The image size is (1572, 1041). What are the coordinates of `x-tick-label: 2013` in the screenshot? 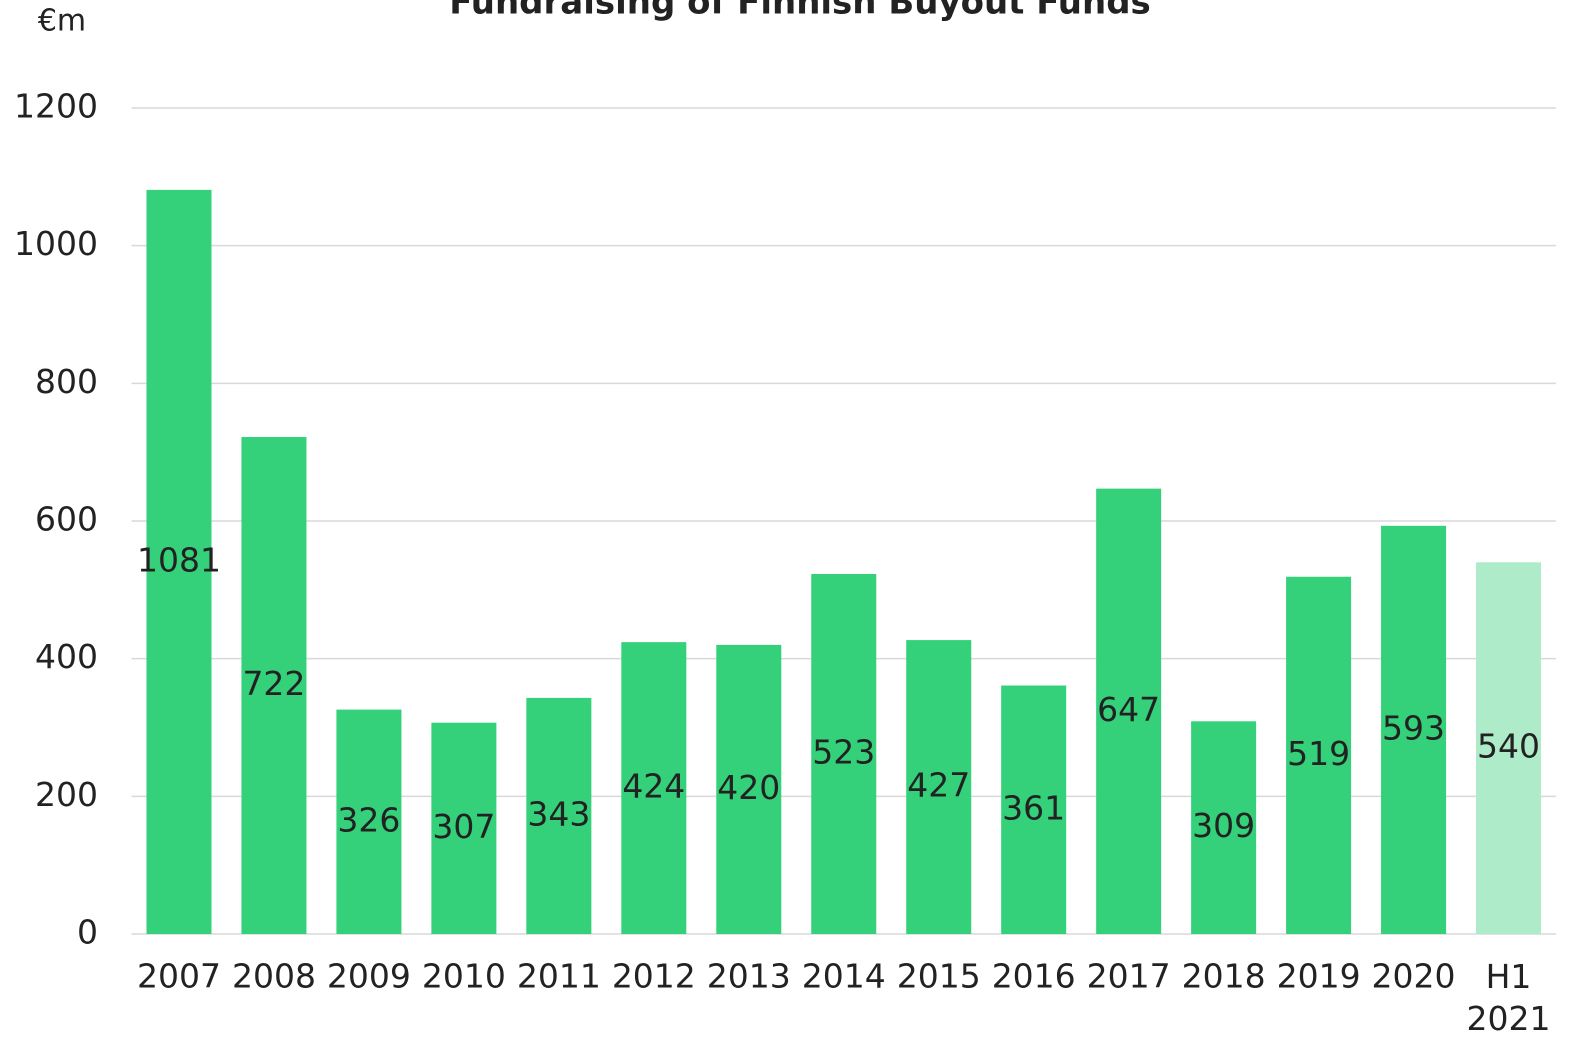 It's located at (749, 976).